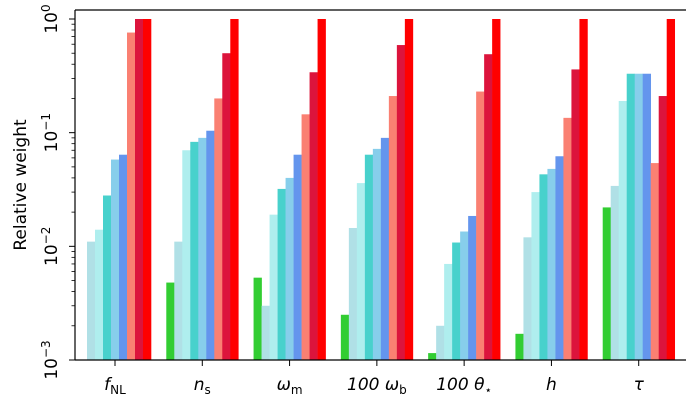  I want to click on x-tick-label: 100 θ⋆, so click(464, 386).